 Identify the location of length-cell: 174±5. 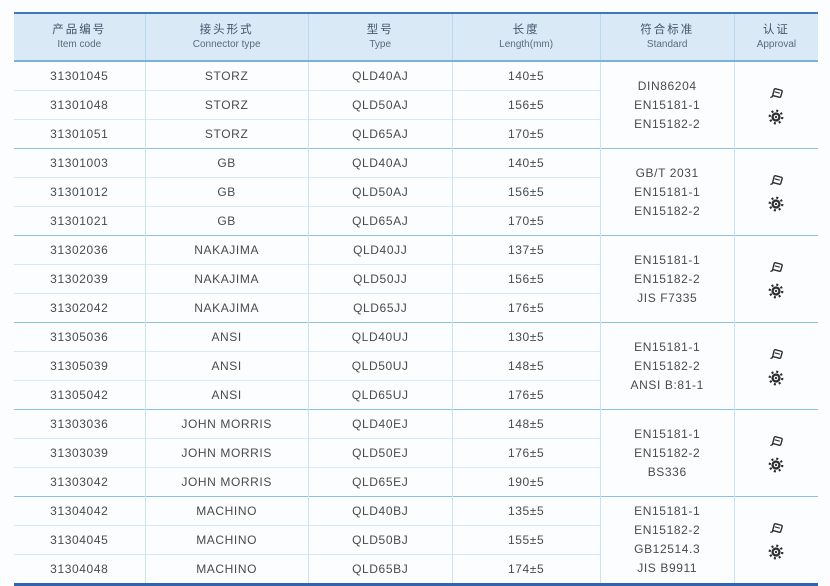
(526, 569).